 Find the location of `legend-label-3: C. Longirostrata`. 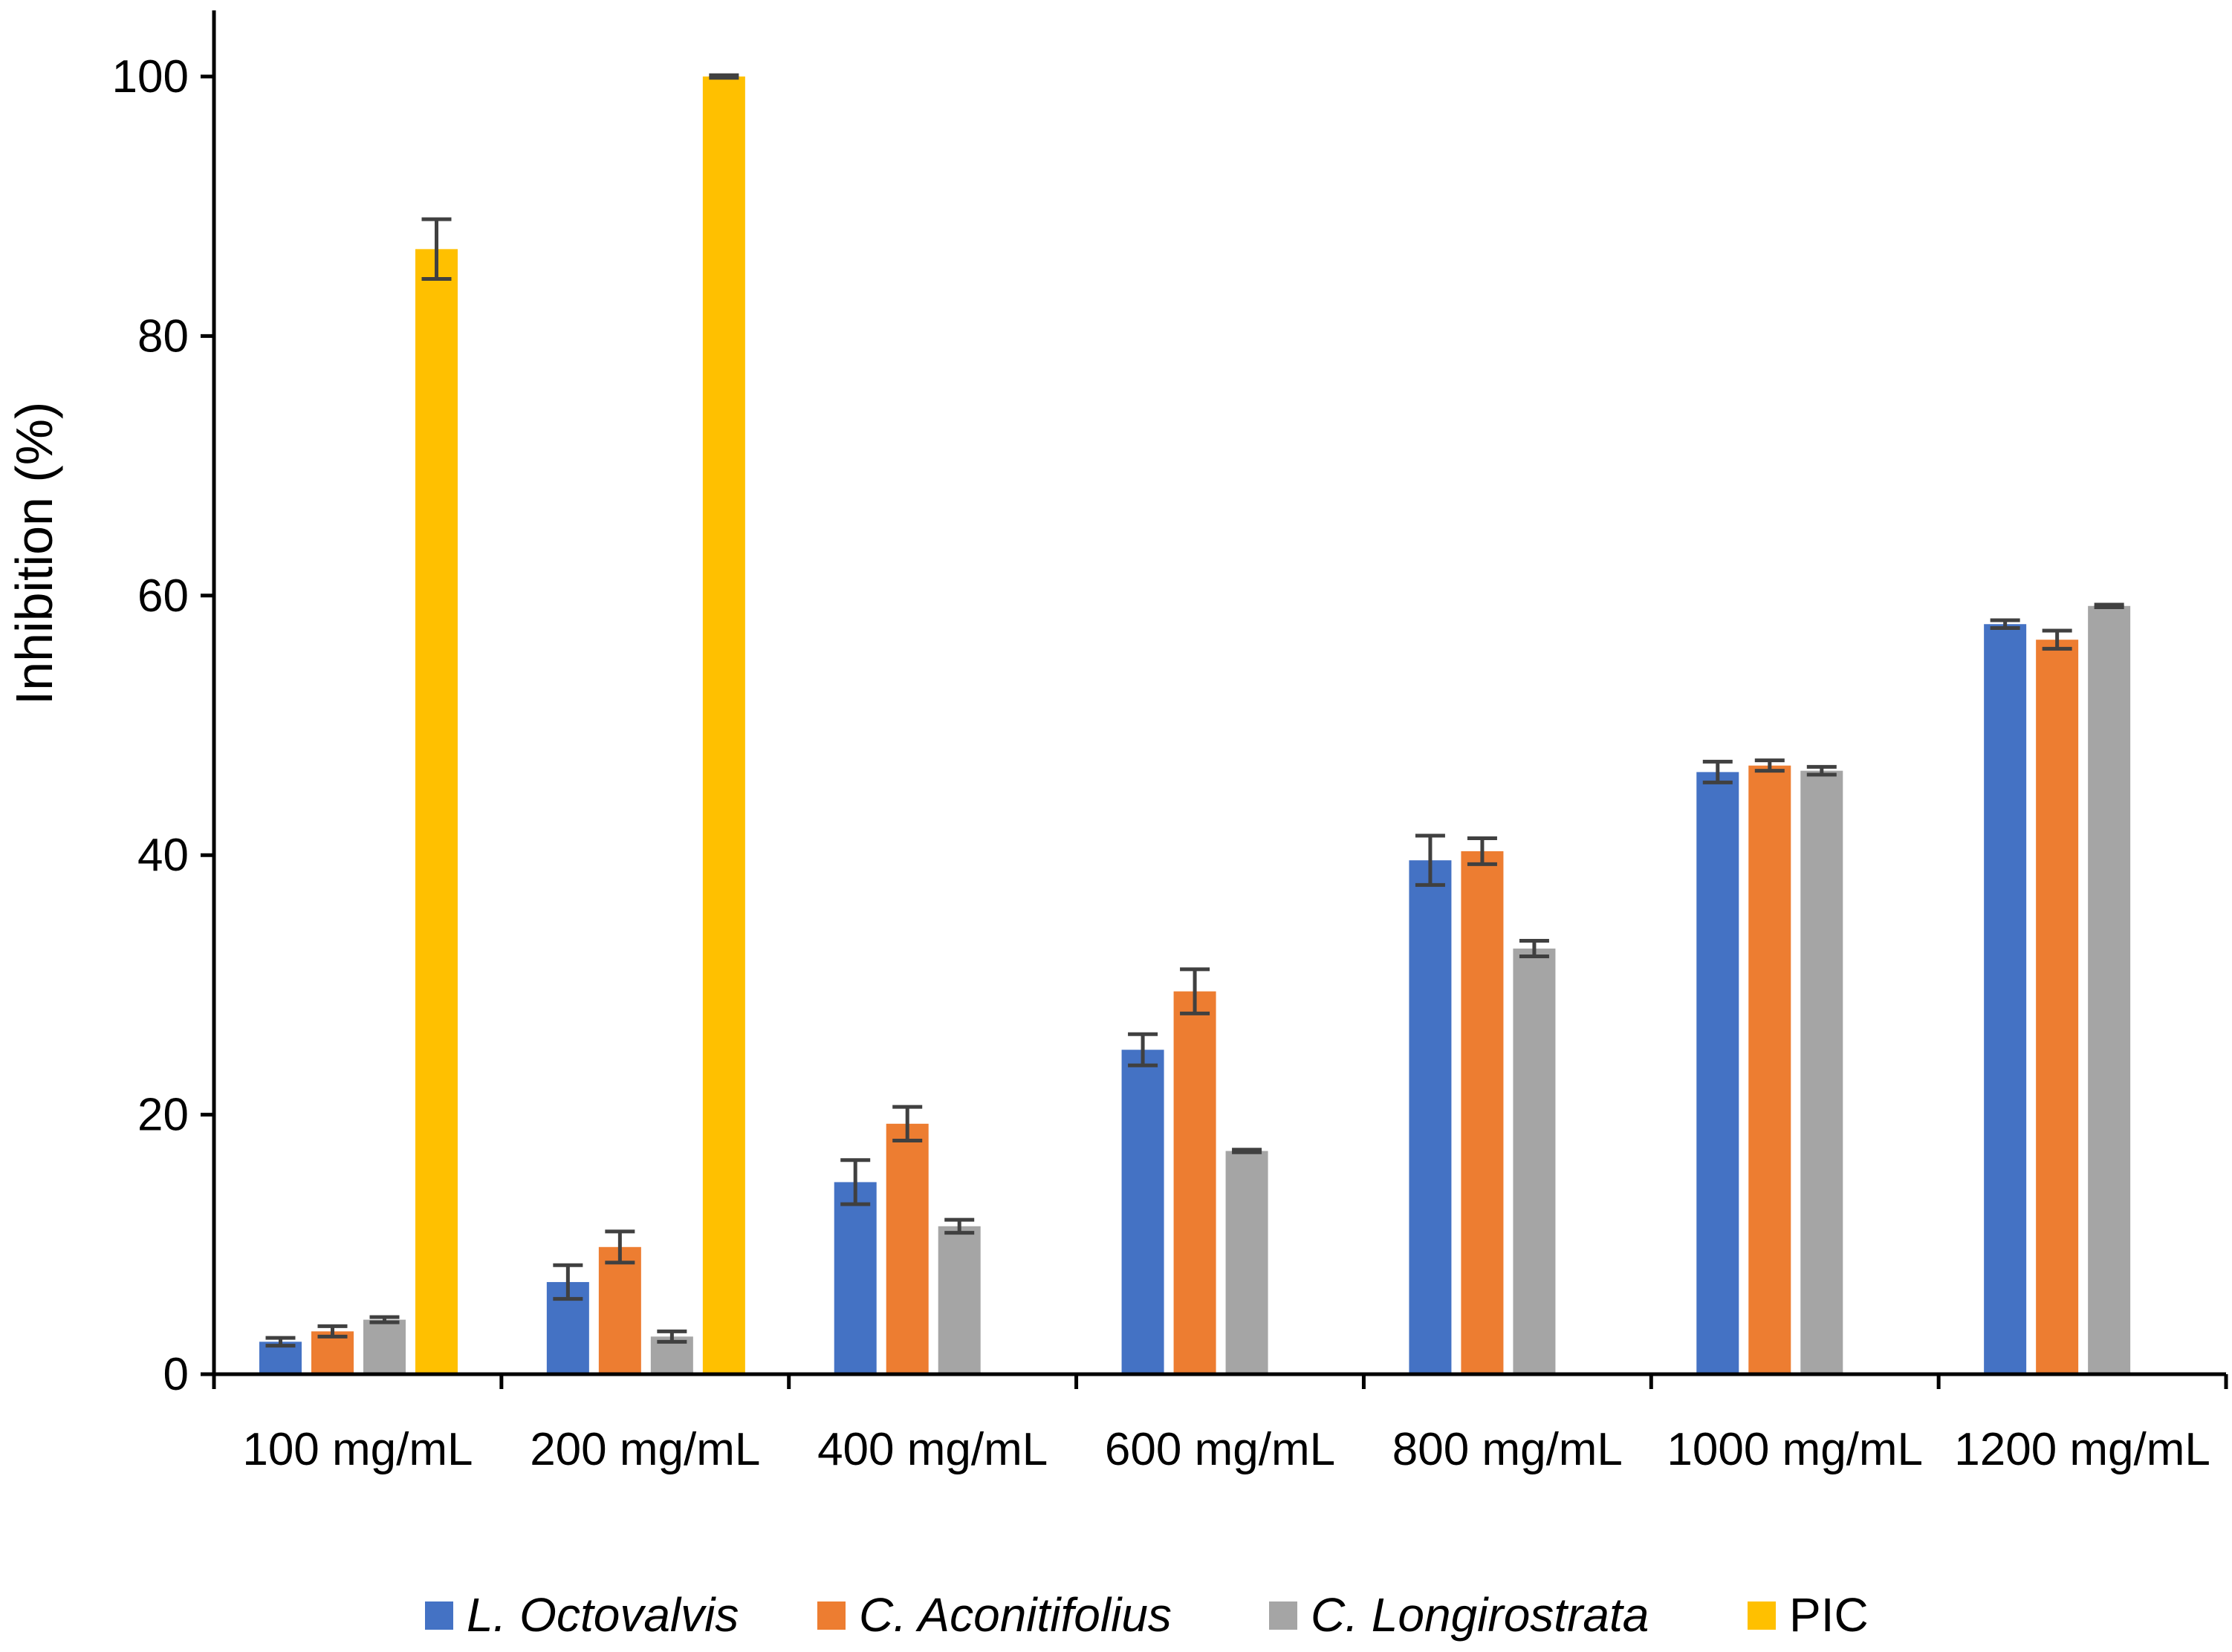

legend-label-3: C. Longirostrata is located at coordinates (1480, 1615).